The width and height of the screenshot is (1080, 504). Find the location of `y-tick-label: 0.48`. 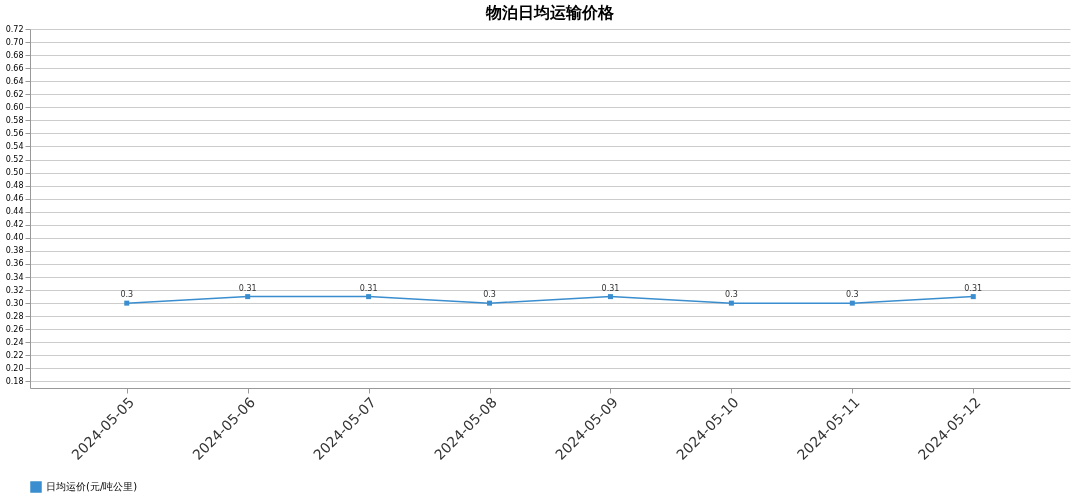

y-tick-label: 0.48 is located at coordinates (14, 186).